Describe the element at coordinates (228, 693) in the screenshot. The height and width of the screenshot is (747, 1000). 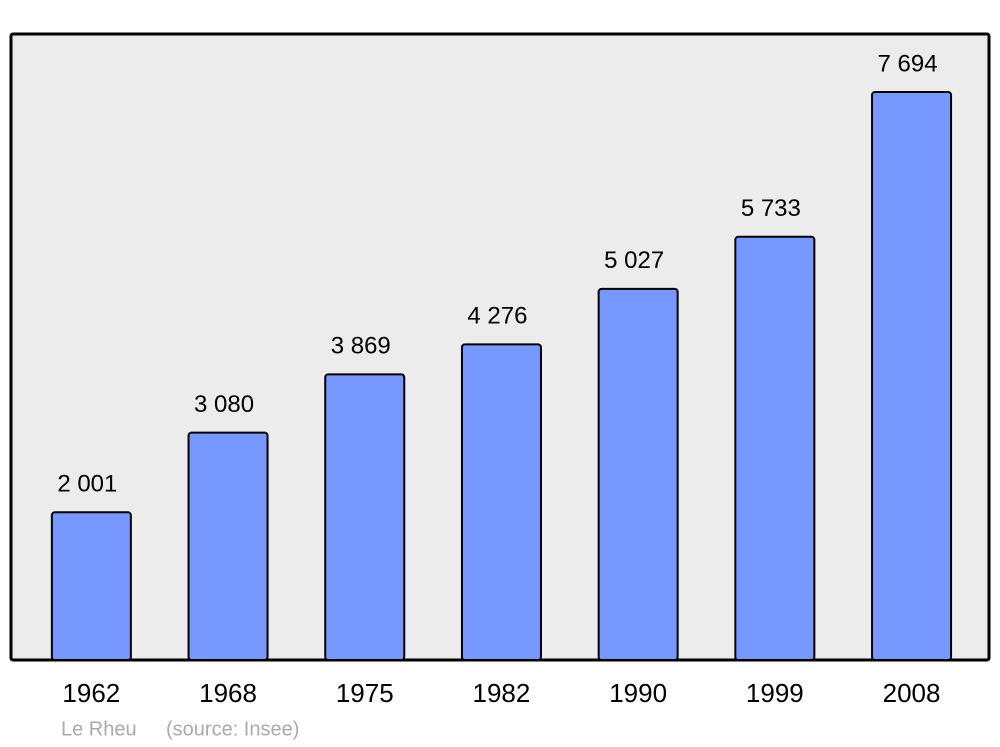
I see `x-tick-label: 1968` at that location.